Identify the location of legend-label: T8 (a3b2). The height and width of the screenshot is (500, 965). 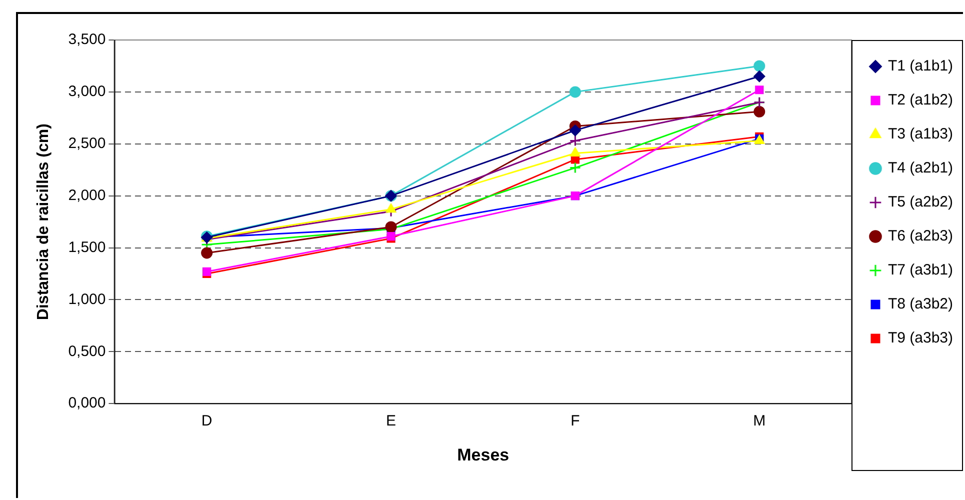
(921, 304).